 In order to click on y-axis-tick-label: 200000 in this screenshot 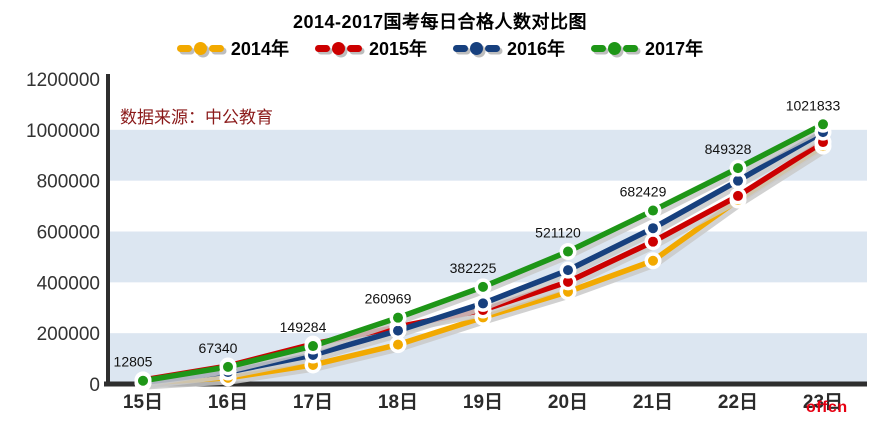, I will do `click(68, 334)`.